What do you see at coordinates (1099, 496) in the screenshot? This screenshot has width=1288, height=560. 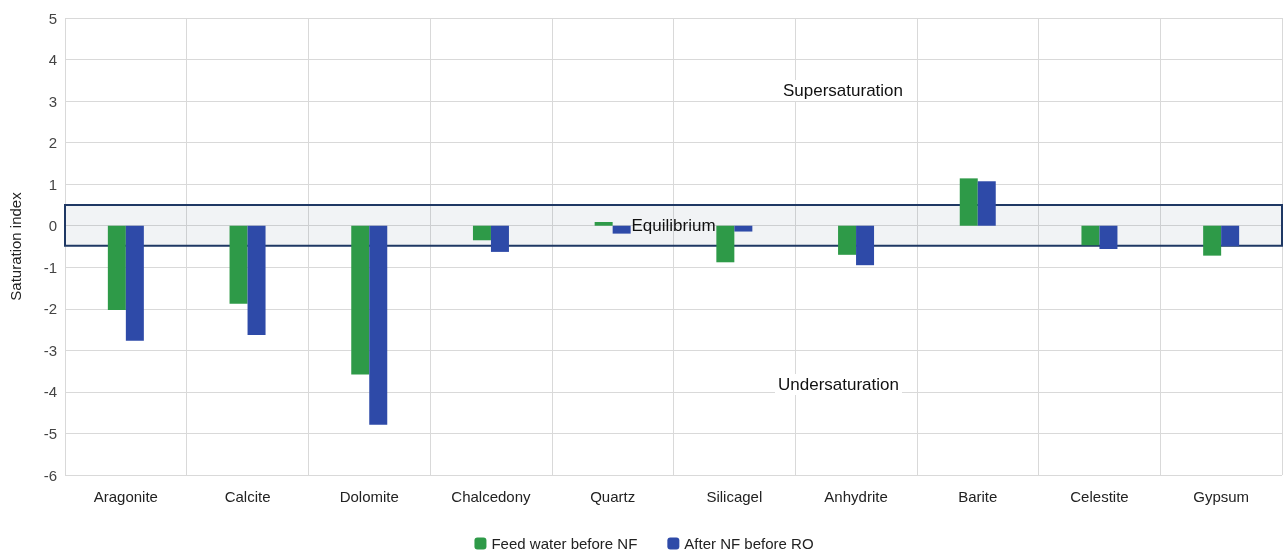 I see `x-tick-label: Celestite` at bounding box center [1099, 496].